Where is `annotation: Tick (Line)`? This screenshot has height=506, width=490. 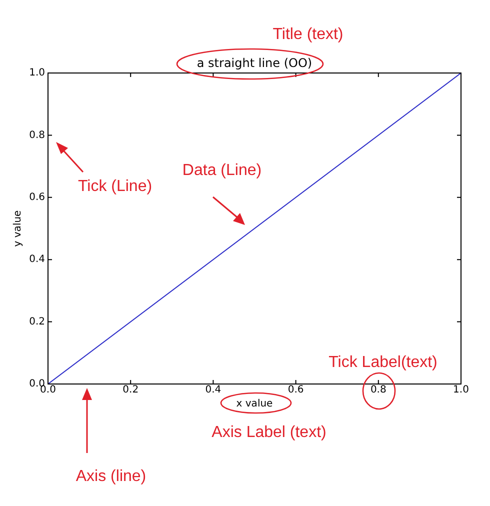
annotation: Tick (Line) is located at coordinates (115, 187).